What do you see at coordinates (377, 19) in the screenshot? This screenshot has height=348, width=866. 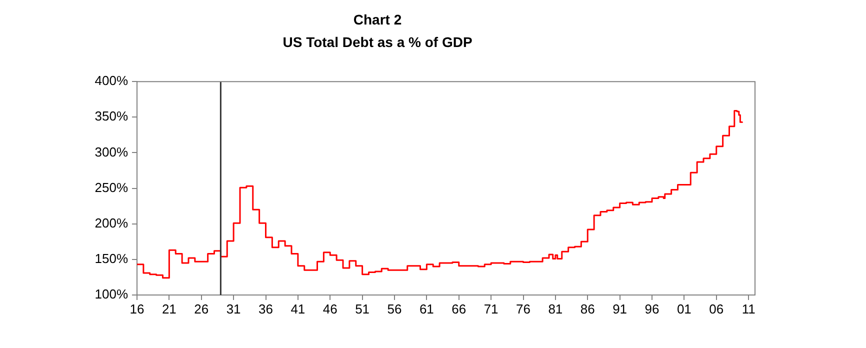 I see `chart-title: Chart 2` at bounding box center [377, 19].